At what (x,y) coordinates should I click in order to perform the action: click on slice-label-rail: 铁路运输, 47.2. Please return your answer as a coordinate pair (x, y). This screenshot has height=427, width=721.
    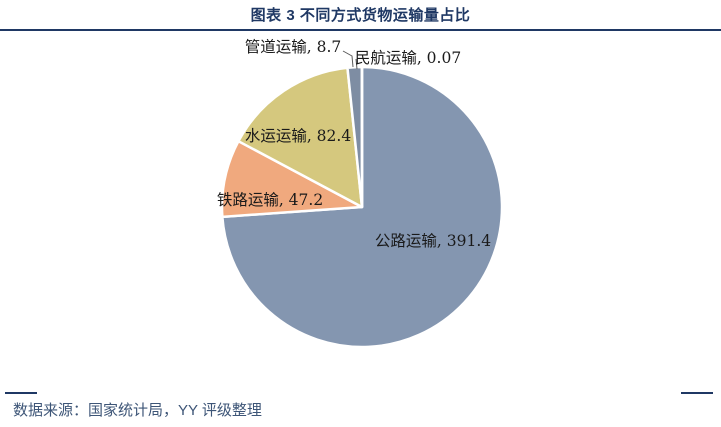
    Looking at the image, I should click on (270, 200).